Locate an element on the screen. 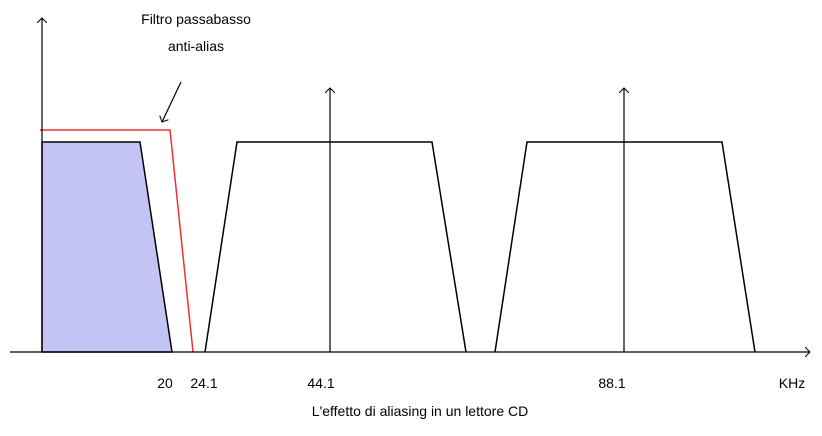 Image resolution: width=822 pixels, height=436 pixels. axis-unit: KHz is located at coordinates (792, 383).